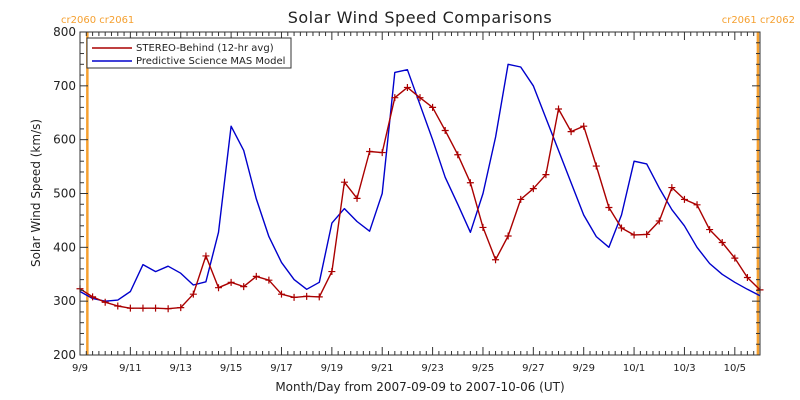  What do you see at coordinates (533, 368) in the screenshot?
I see `x-tick-label: 9/27` at bounding box center [533, 368].